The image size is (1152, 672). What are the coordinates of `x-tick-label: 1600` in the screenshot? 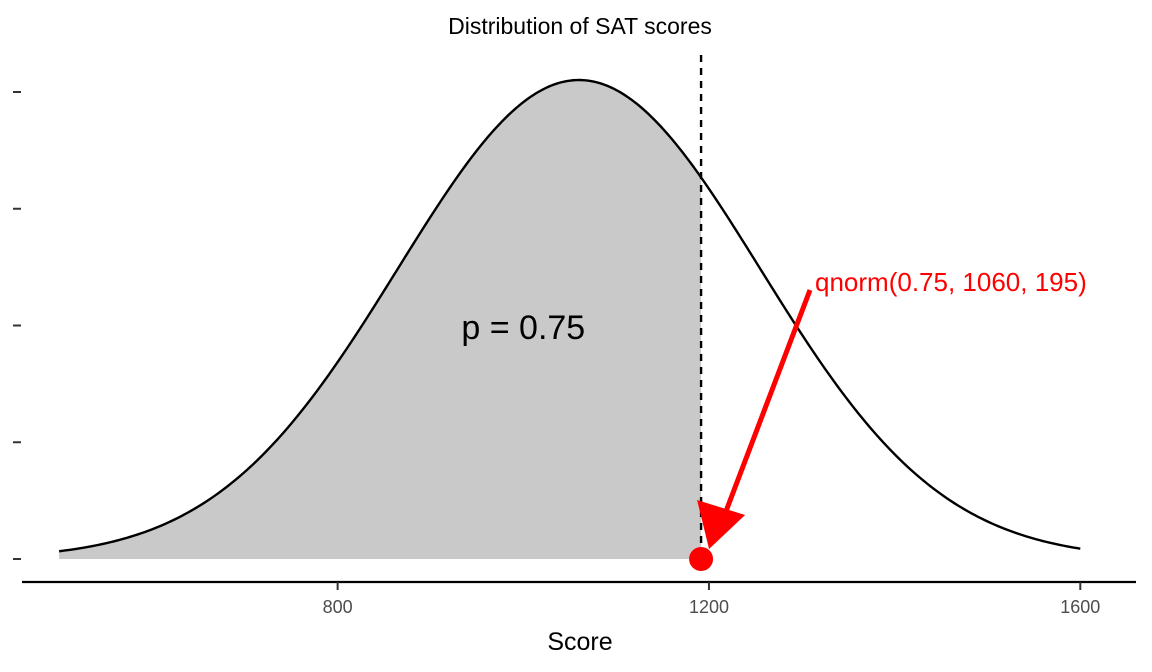 It's located at (1080, 607).